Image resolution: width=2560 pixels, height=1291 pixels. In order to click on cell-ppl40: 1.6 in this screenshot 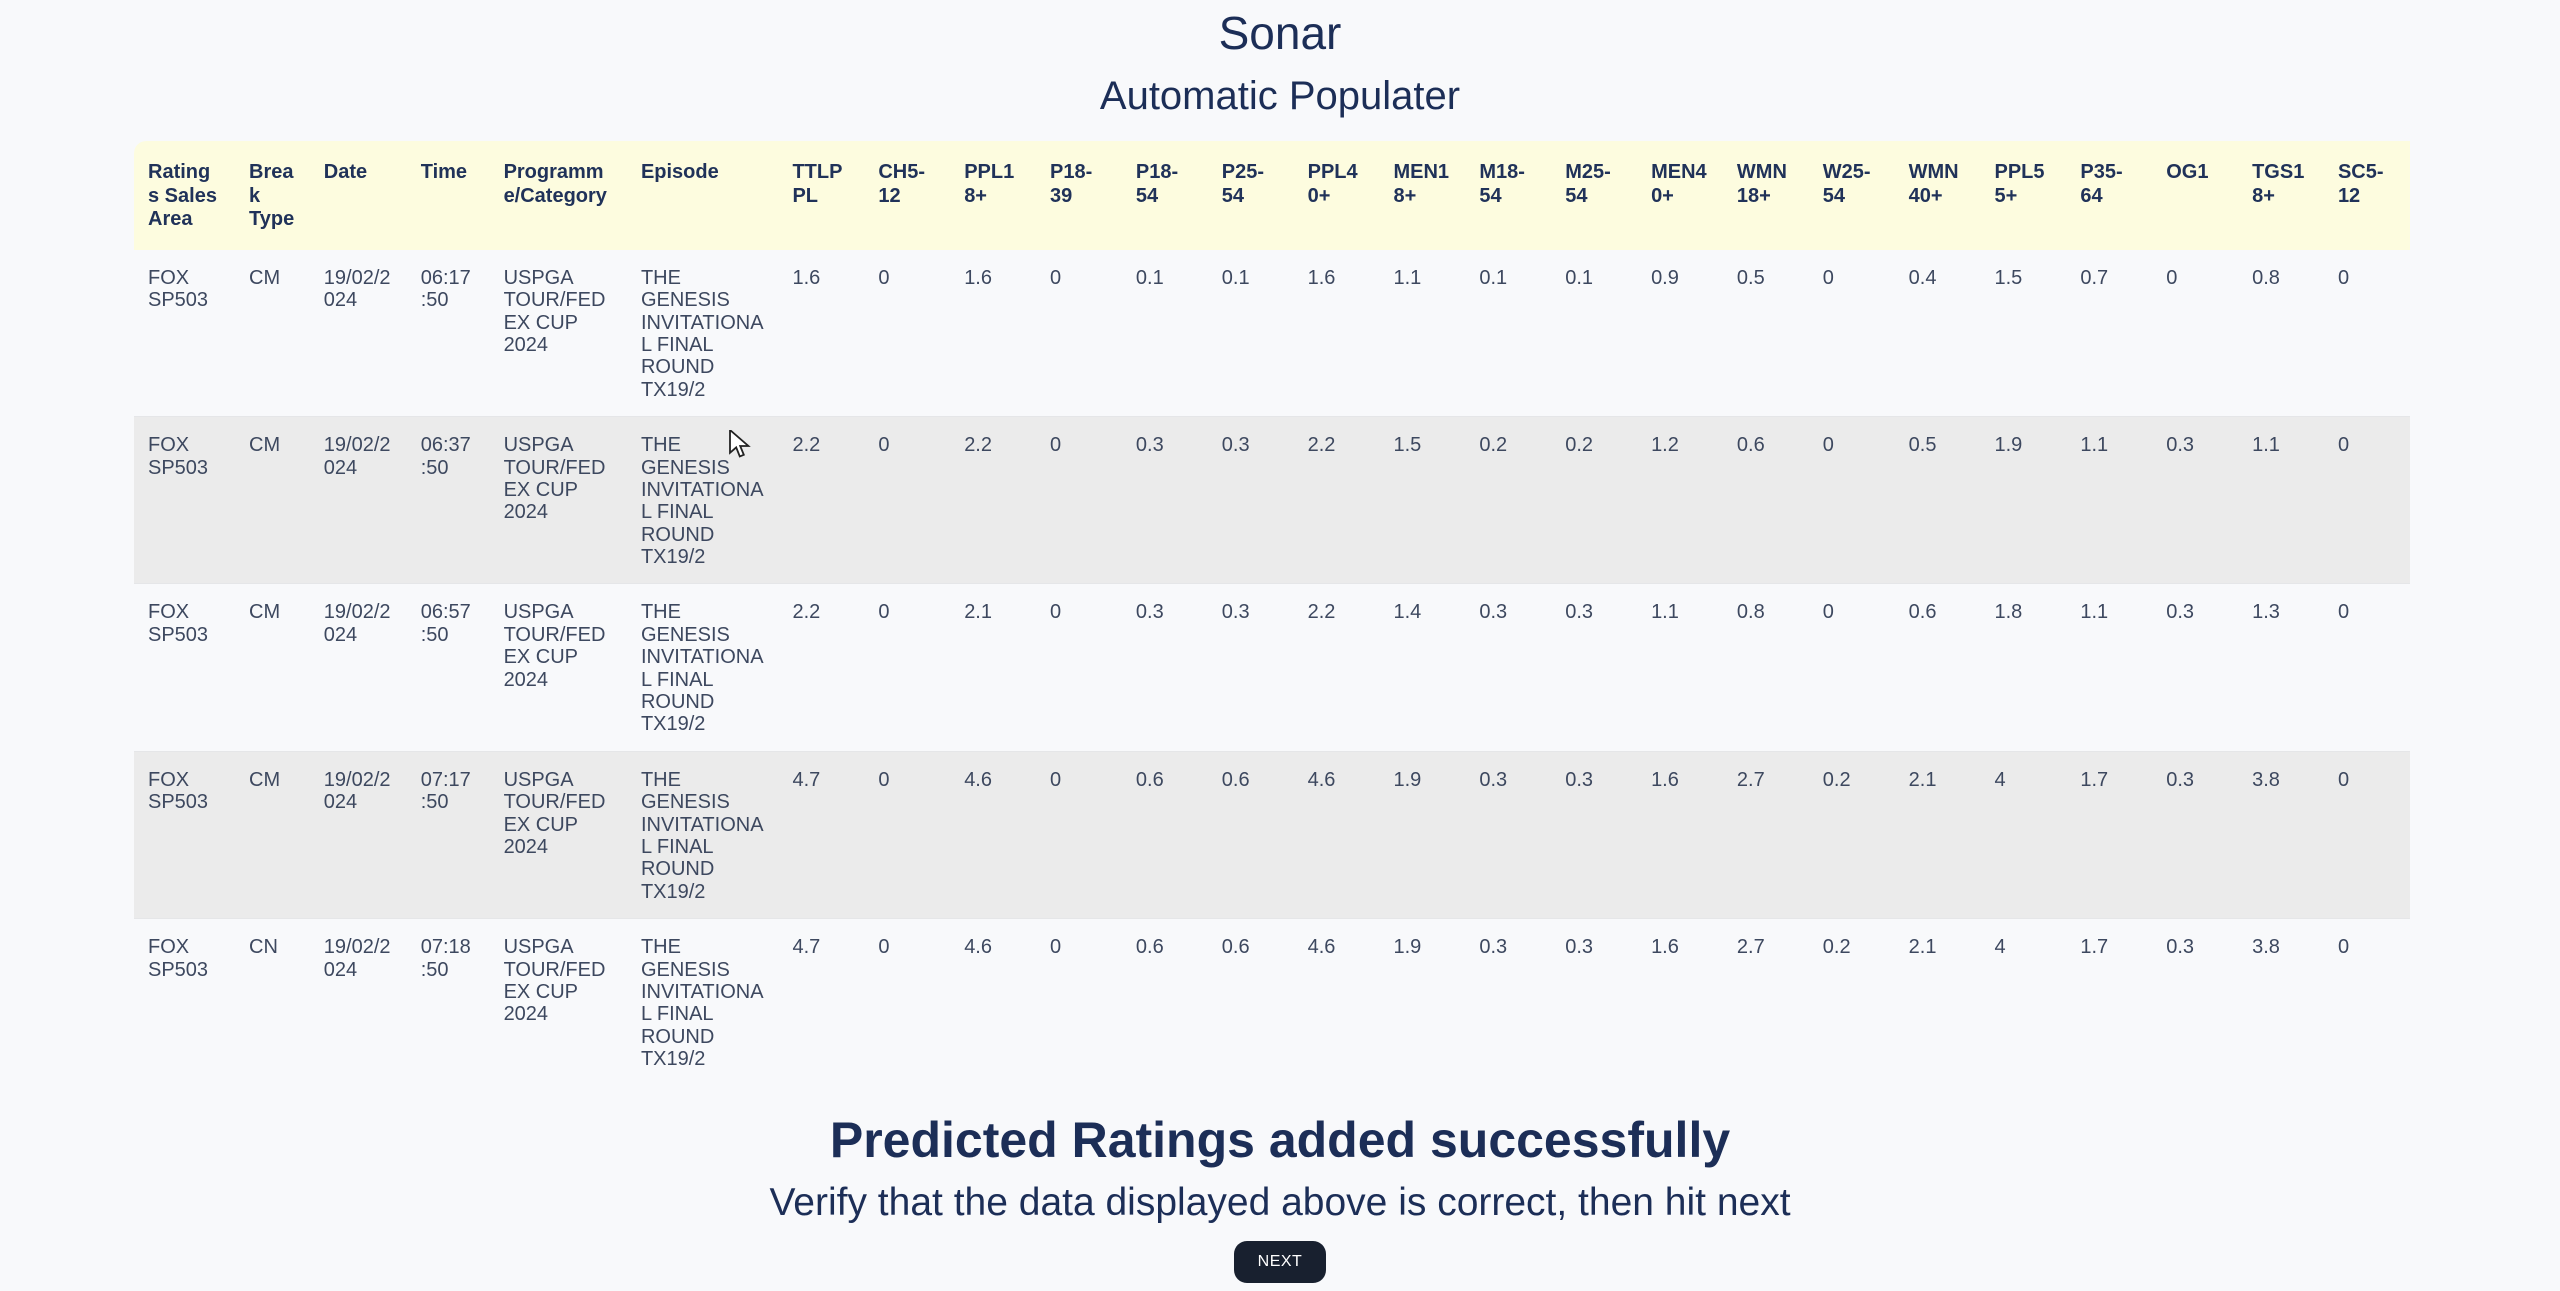, I will do `click(1321, 277)`.